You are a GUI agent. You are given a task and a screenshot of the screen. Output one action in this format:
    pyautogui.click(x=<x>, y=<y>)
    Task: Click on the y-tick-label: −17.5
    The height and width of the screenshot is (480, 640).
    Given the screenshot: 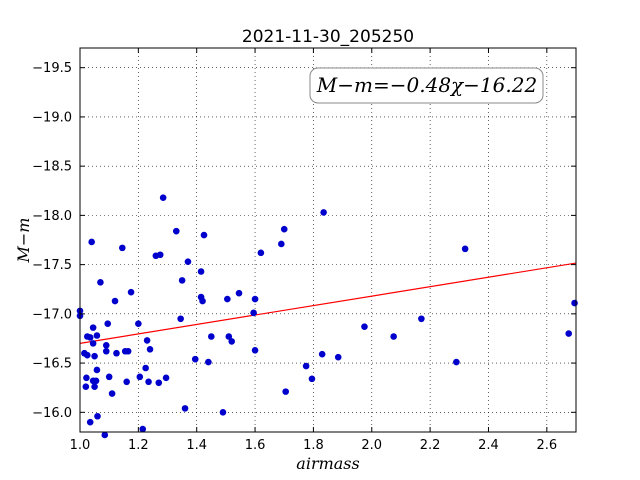 What is the action you would take?
    pyautogui.click(x=52, y=265)
    